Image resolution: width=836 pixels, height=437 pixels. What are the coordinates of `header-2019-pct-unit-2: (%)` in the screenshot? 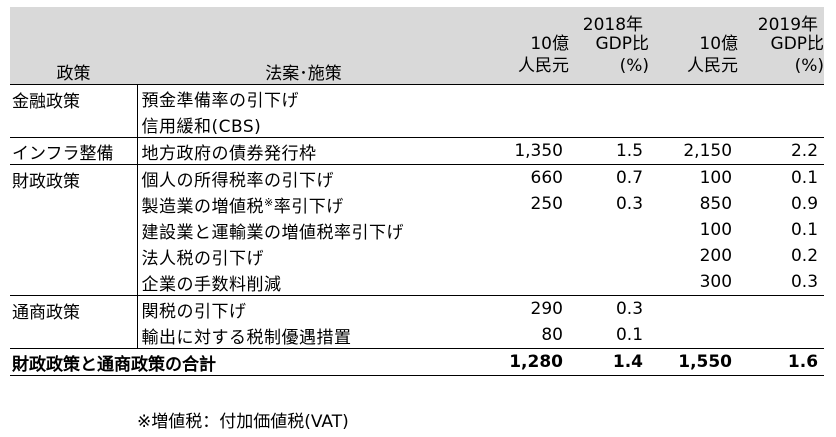 It's located at (781, 71).